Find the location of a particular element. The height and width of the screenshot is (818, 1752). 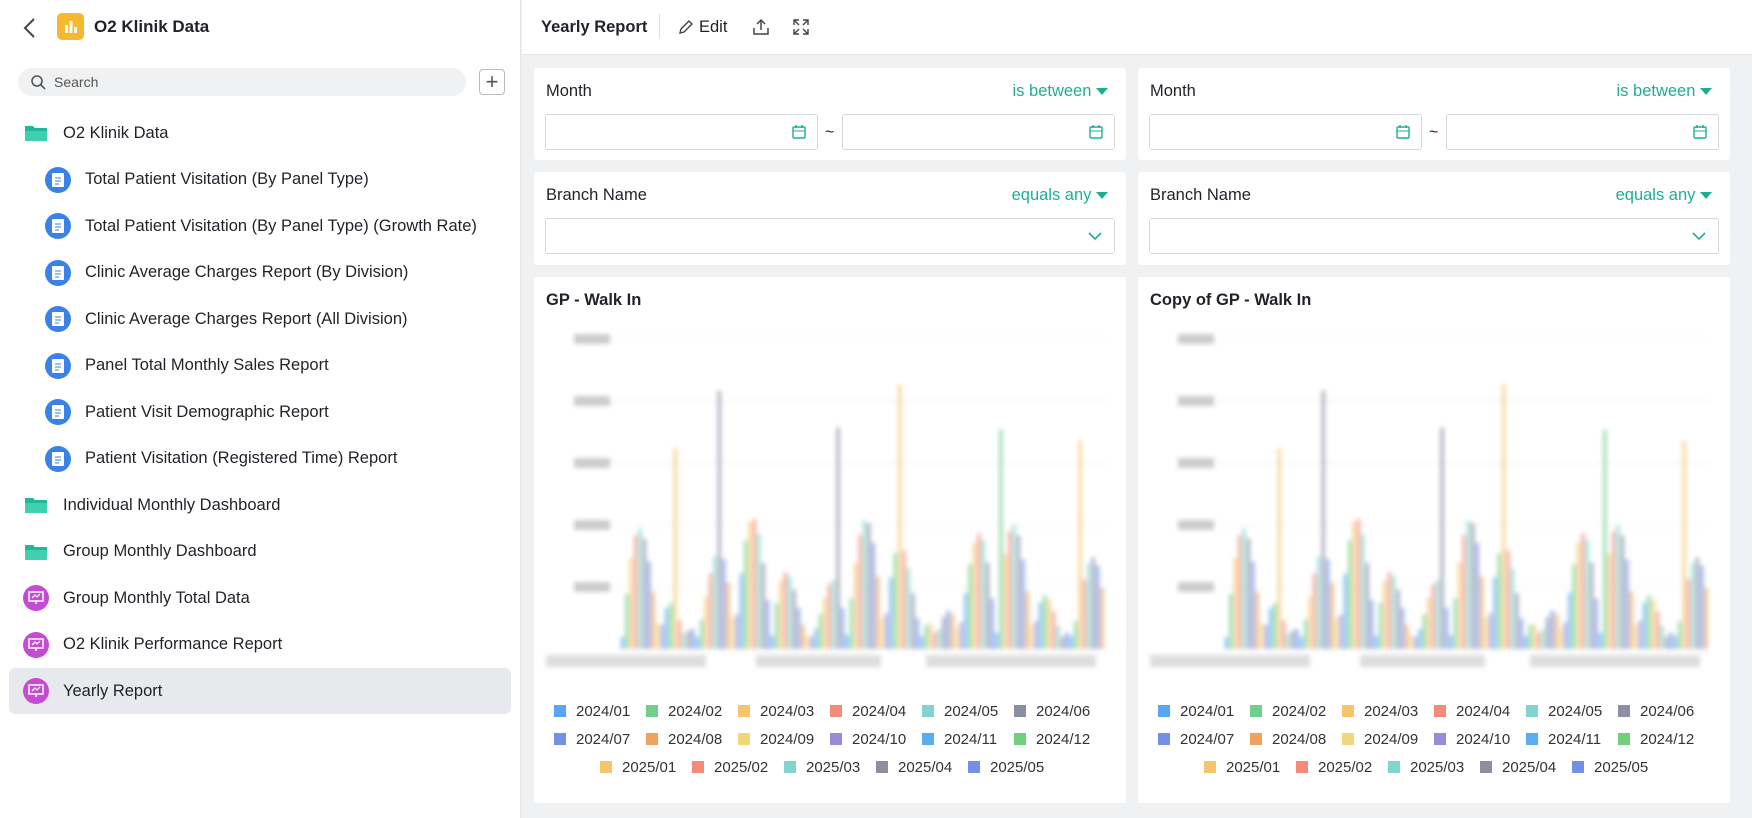

dash-icon is located at coordinates (36, 691).